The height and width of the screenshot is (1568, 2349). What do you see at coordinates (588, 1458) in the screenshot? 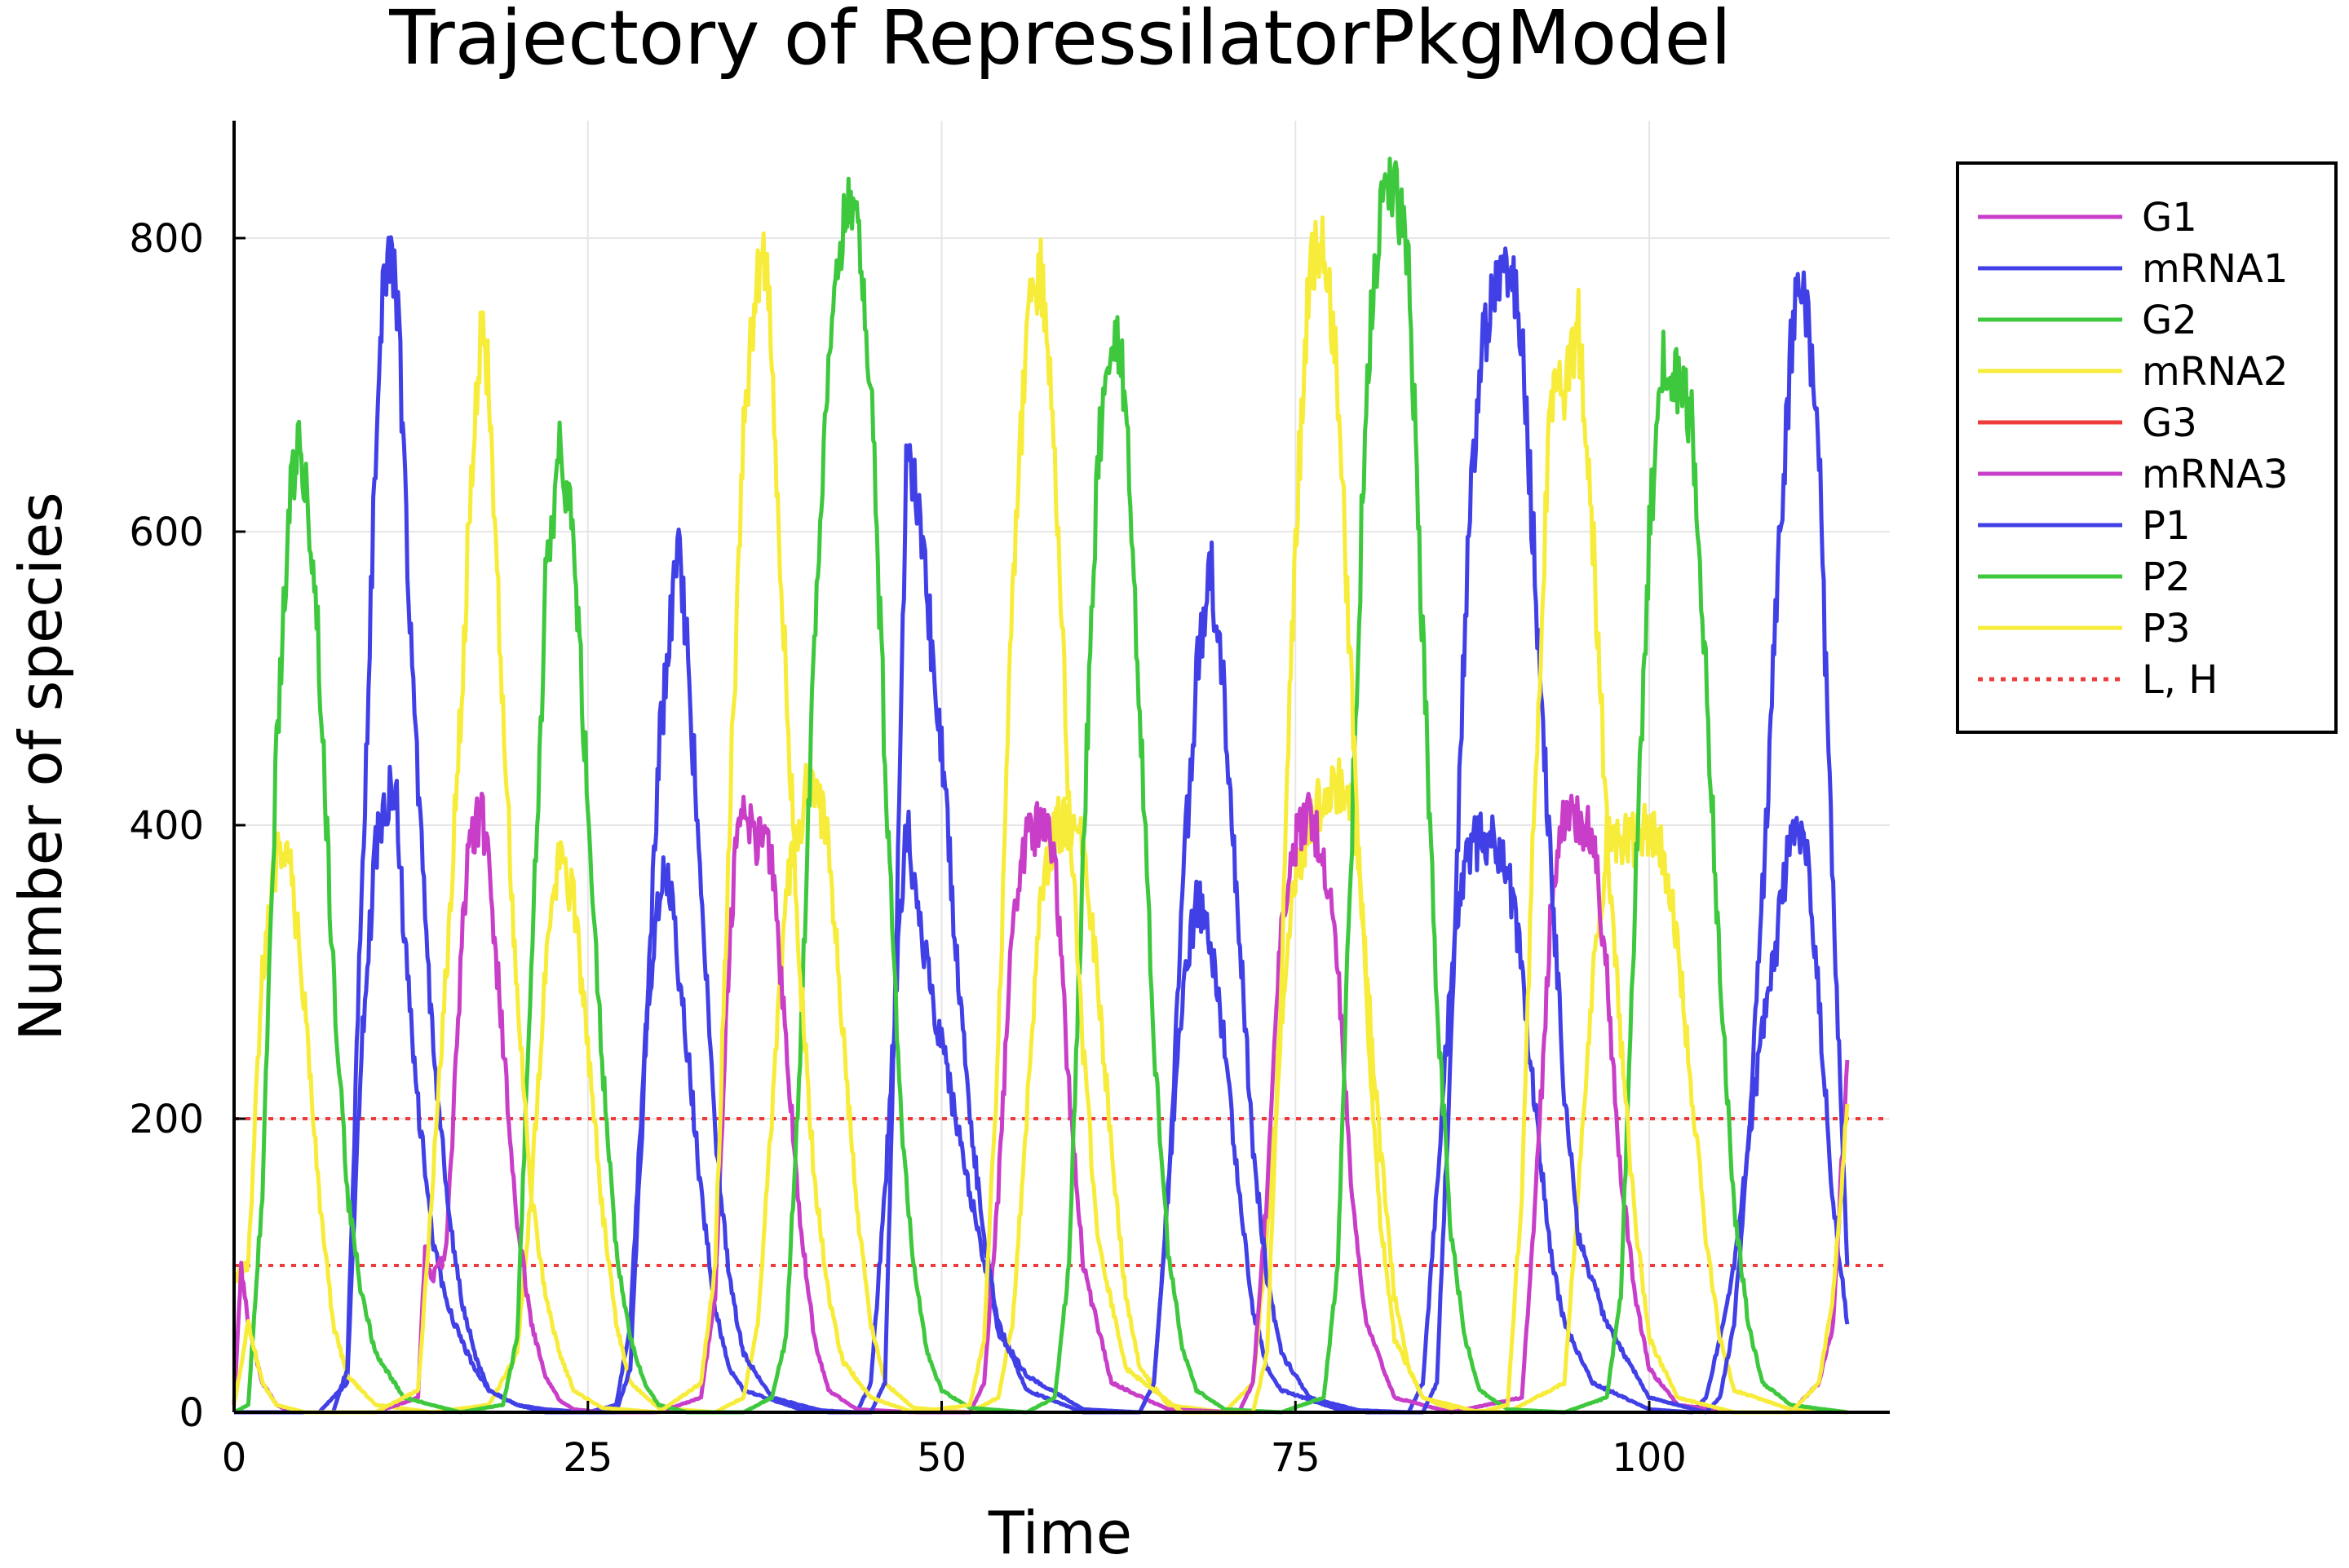
I see `x-tick-label: 25` at bounding box center [588, 1458].